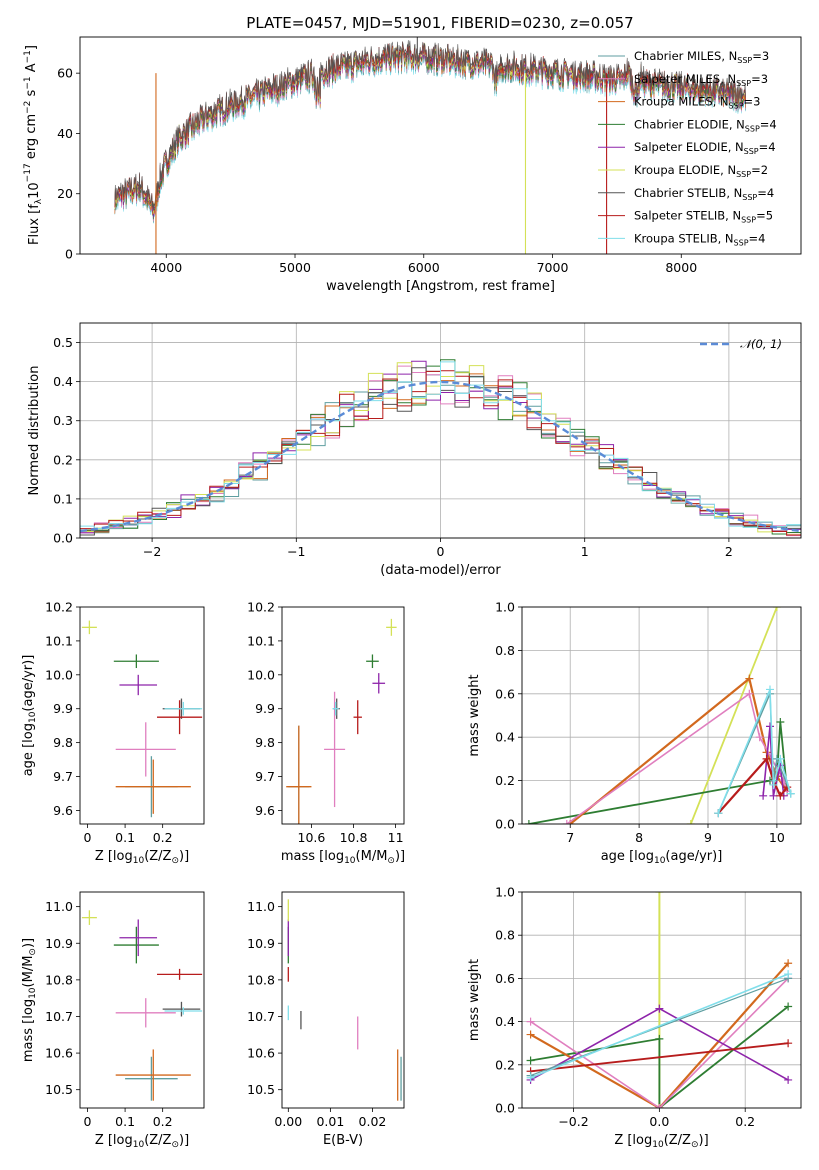 This screenshot has width=819, height=1170. Describe the element at coordinates (265, 810) in the screenshot. I see `y-tick-label: 9.6` at that location.